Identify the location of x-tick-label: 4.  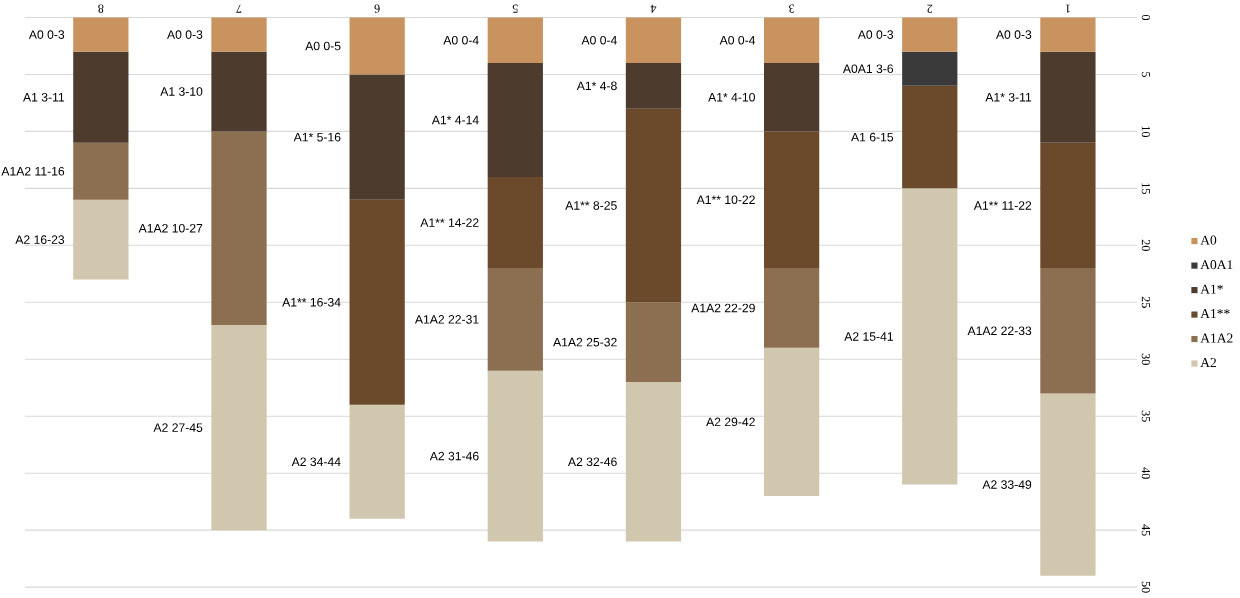
(653, 8).